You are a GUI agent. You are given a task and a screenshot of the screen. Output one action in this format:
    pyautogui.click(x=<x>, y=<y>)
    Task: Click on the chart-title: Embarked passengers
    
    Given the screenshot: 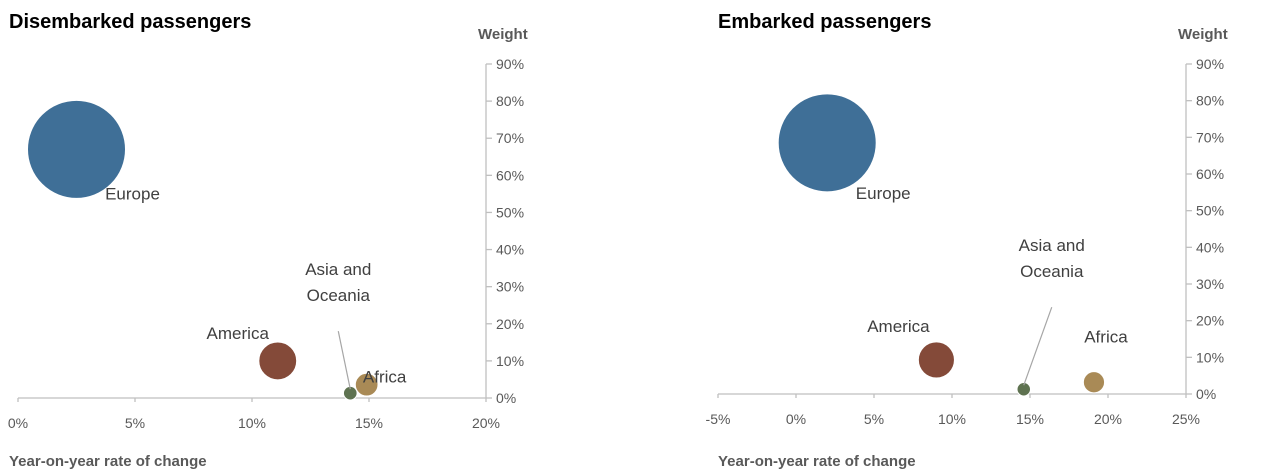 What is the action you would take?
    pyautogui.click(x=824, y=22)
    